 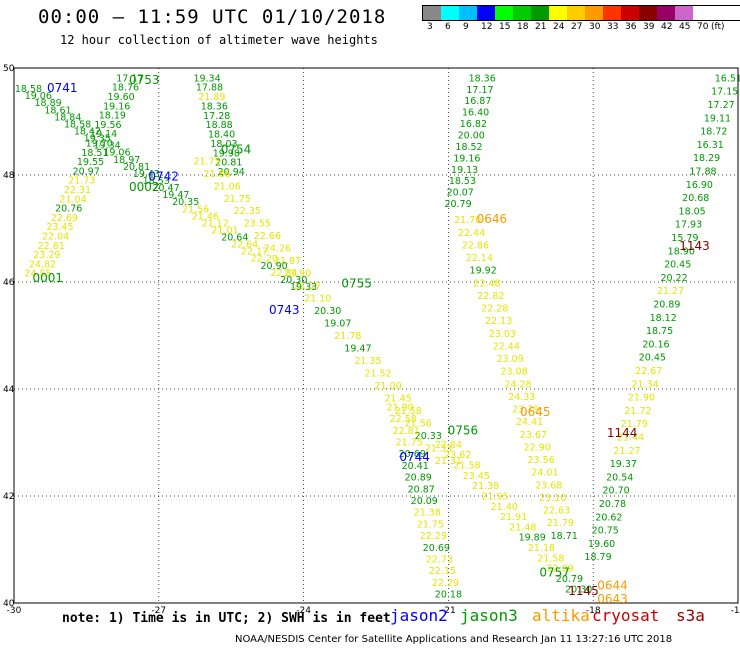 What do you see at coordinates (144, 80) in the screenshot?
I see `track-time-label: 0753` at bounding box center [144, 80].